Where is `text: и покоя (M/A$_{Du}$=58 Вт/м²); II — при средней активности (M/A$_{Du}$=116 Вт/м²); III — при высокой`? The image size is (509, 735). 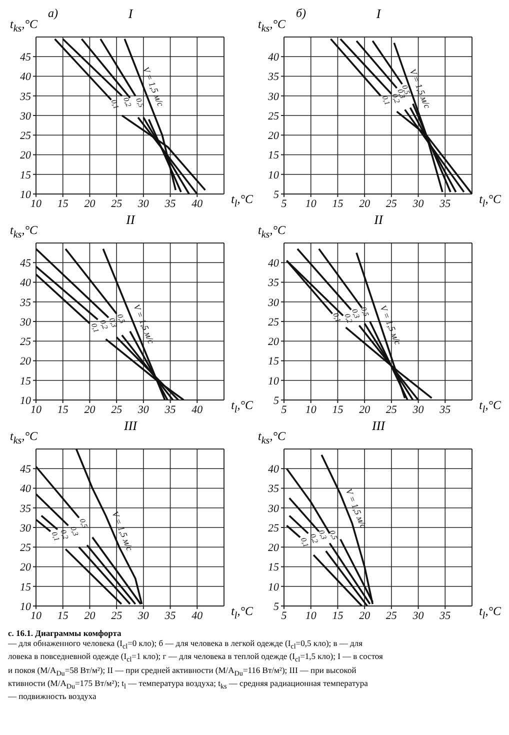
text: и покоя (M/A$_{Du}$=58 Вт/м²); II — при средней активности (M/A$_{Du}$=116 Вт/м²); III — при высокой is located at coordinates (183, 671).